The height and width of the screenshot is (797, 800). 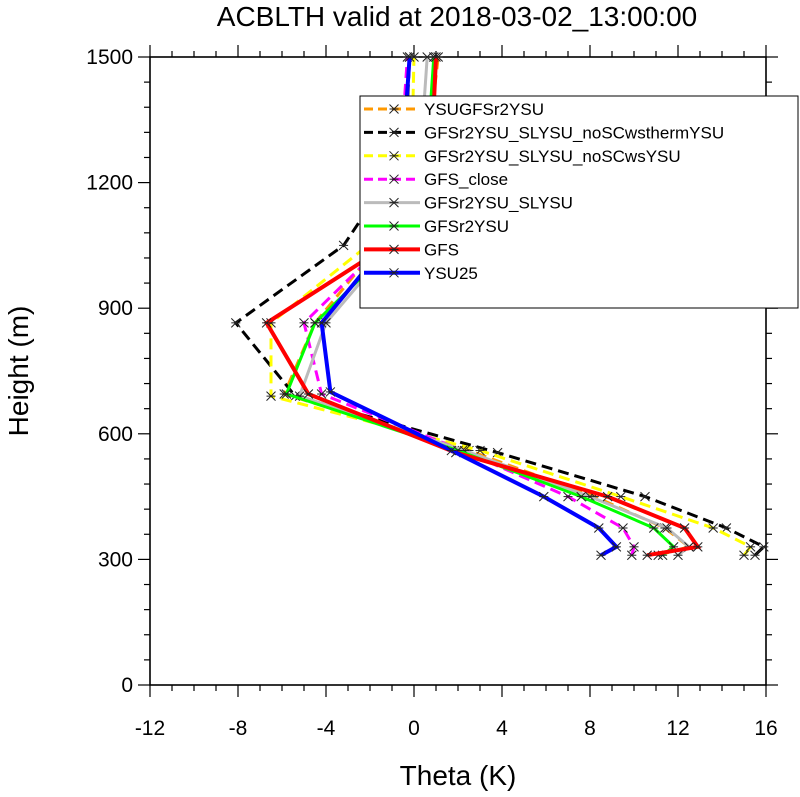 What do you see at coordinates (115, 559) in the screenshot?
I see `y-tick-label: 300` at bounding box center [115, 559].